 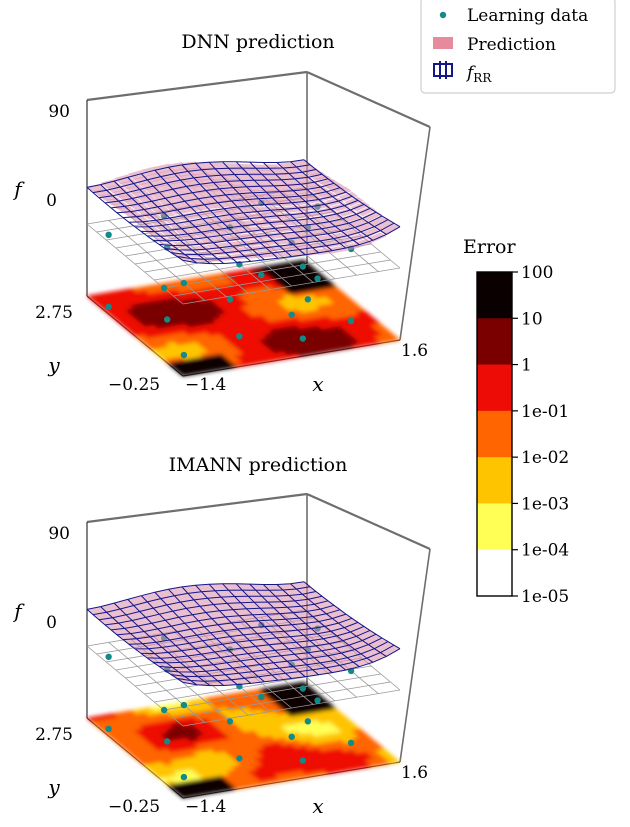 What do you see at coordinates (54, 735) in the screenshot?
I see `y-tick-label: 2.75` at bounding box center [54, 735].